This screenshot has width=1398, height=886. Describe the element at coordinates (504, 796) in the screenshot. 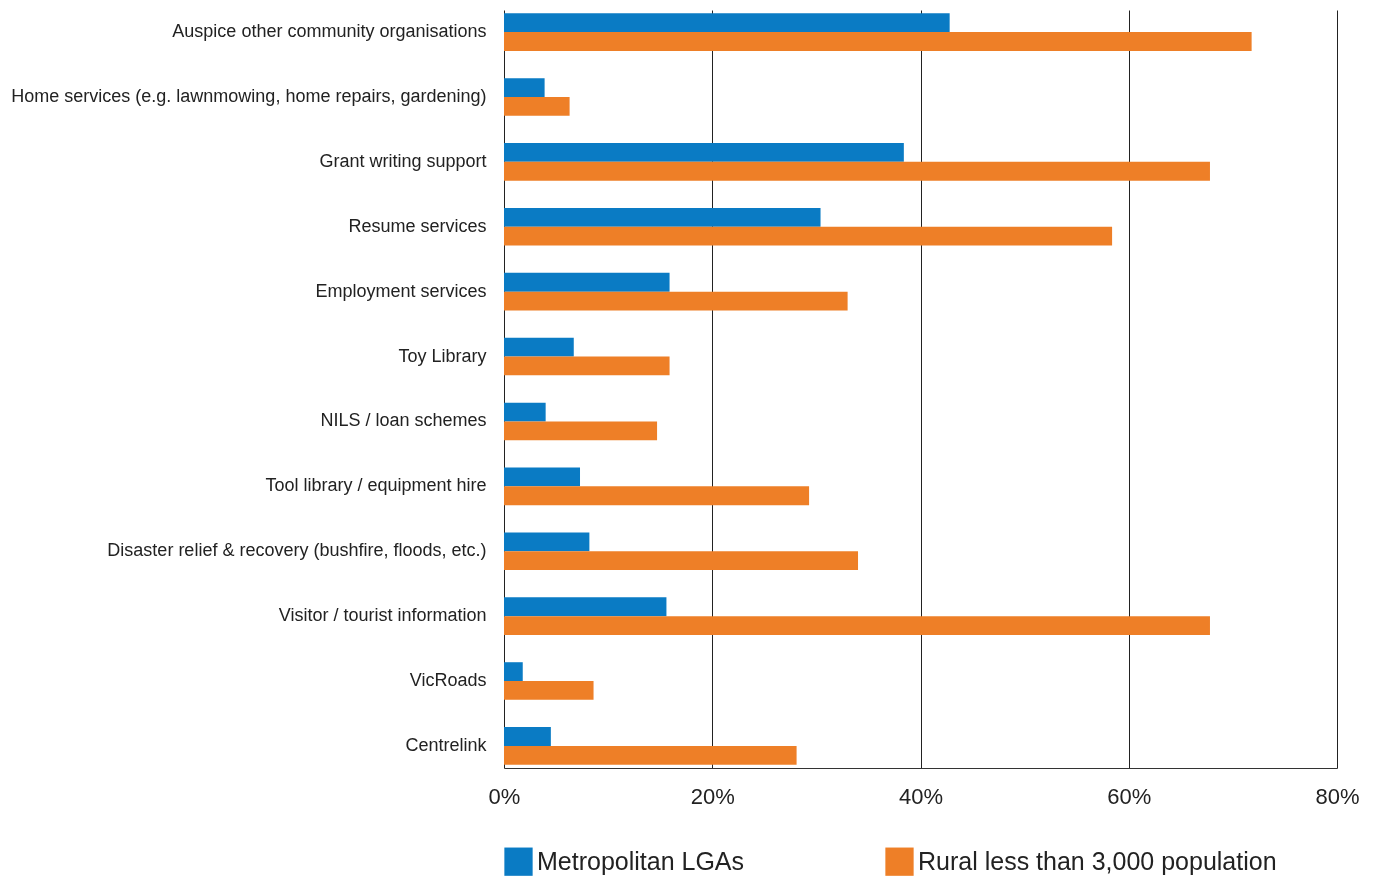

I see `x-tick-label: 0%` at that location.